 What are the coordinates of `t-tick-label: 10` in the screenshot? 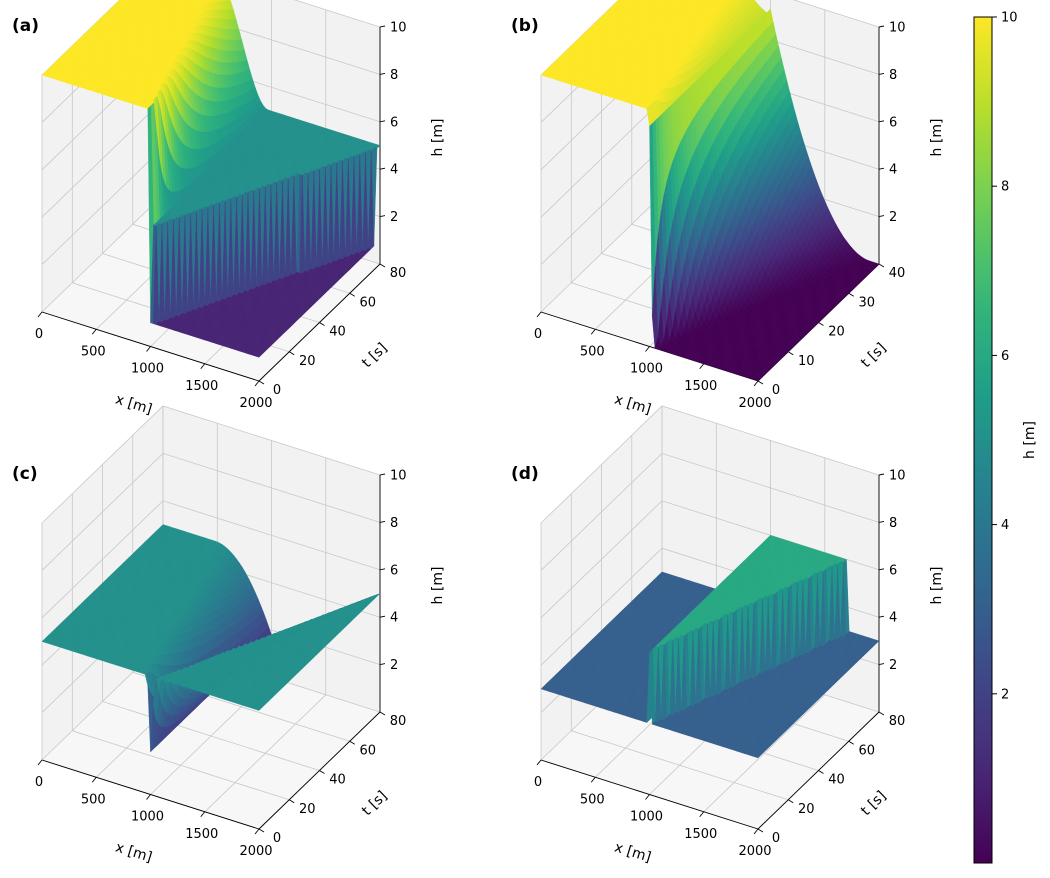 It's located at (806, 361).